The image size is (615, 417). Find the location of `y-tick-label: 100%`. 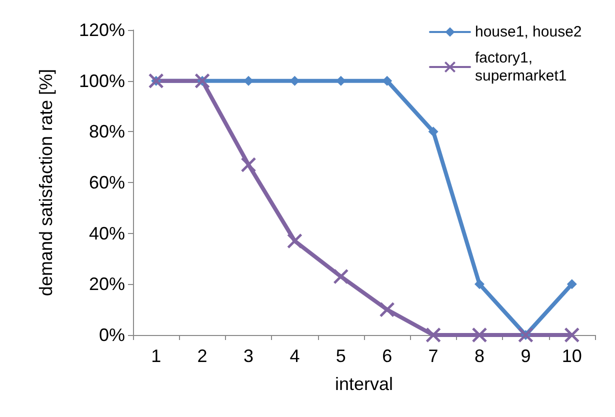

y-tick-label: 100% is located at coordinates (101, 80).